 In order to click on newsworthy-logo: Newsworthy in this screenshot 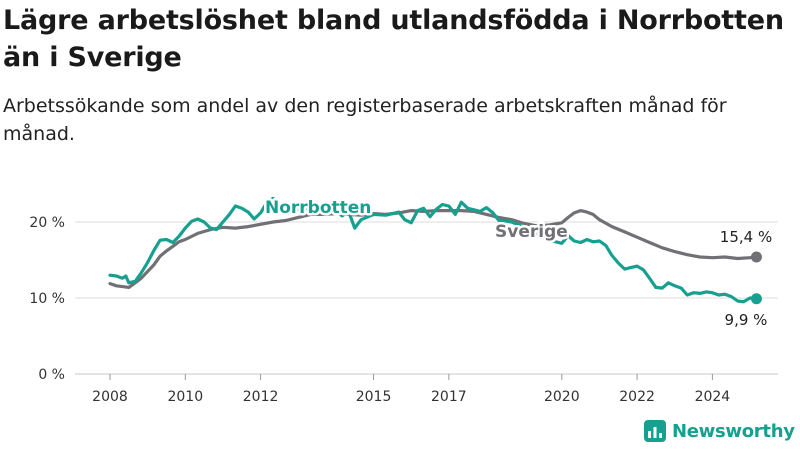, I will do `click(719, 431)`.